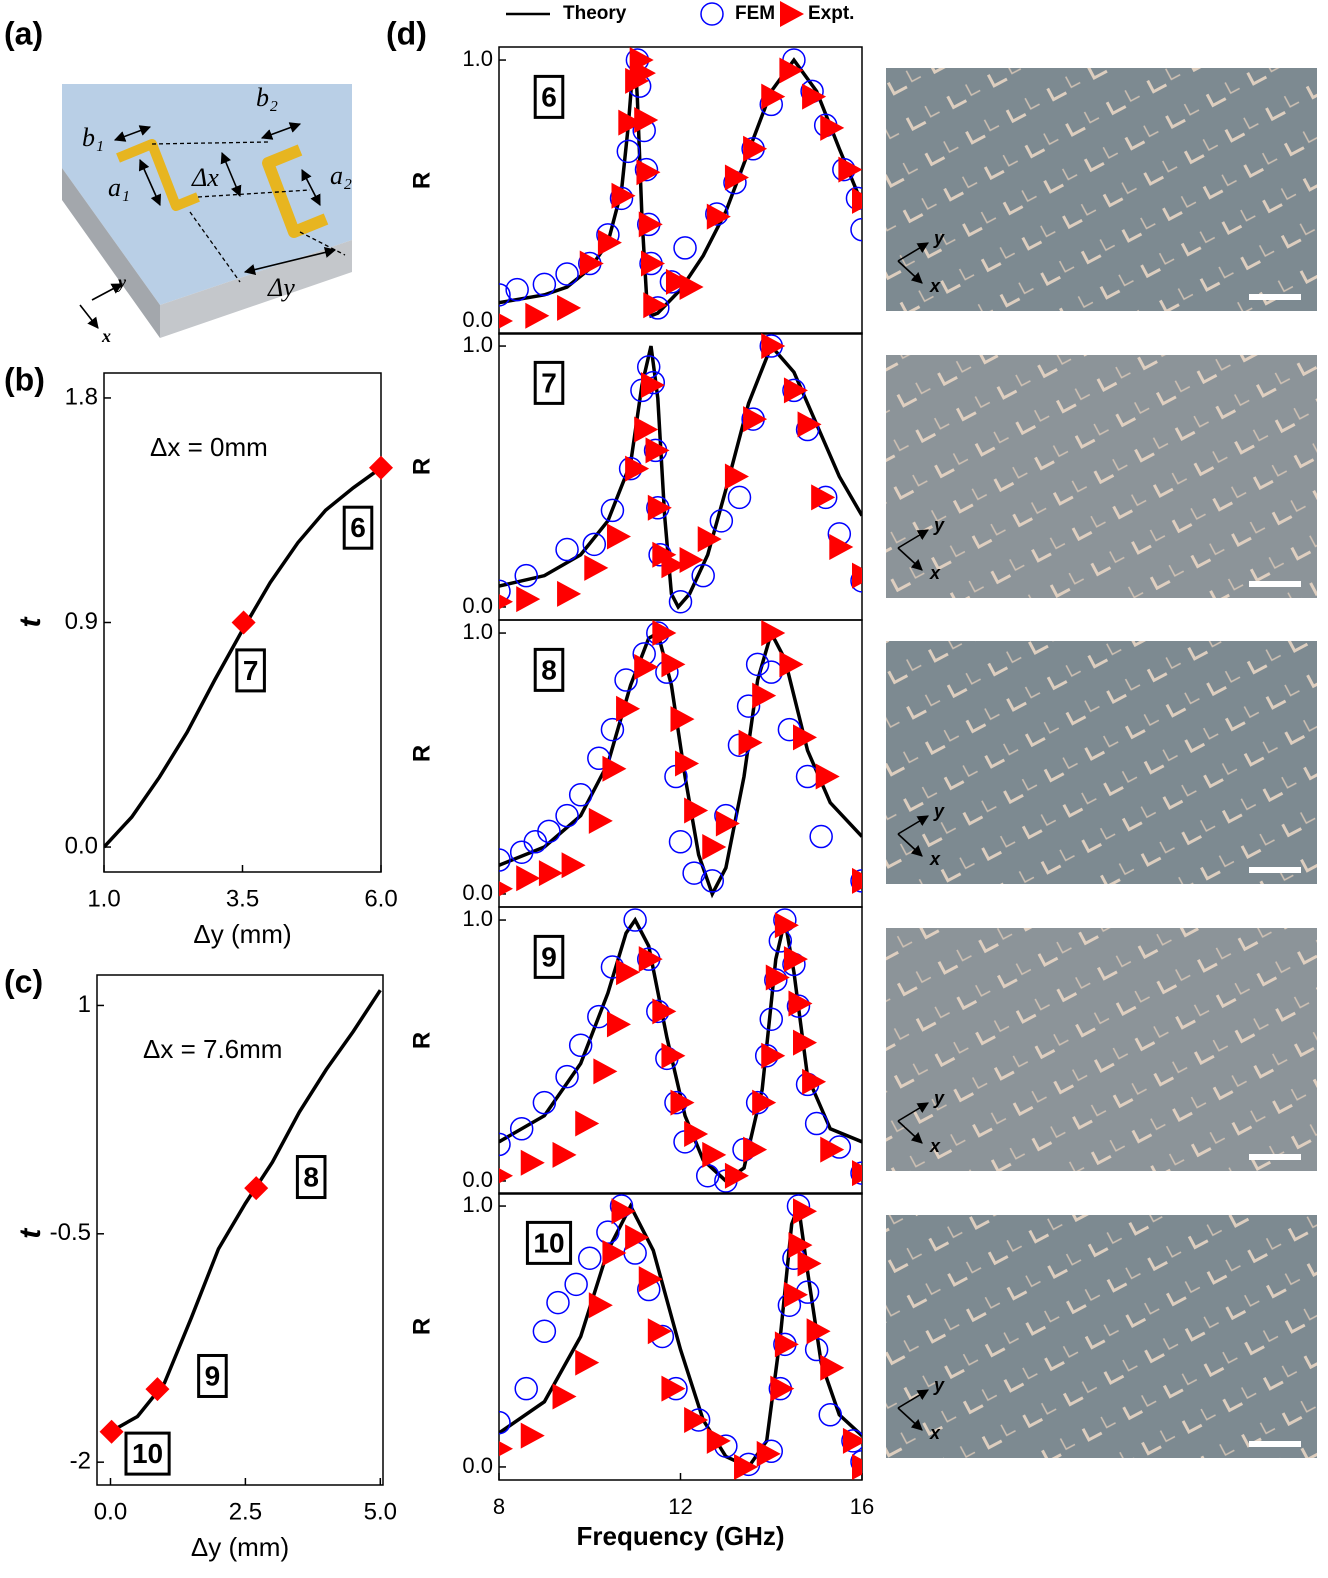  Describe the element at coordinates (242, 898) in the screenshot. I see `x-tick-label: 3.5` at that location.